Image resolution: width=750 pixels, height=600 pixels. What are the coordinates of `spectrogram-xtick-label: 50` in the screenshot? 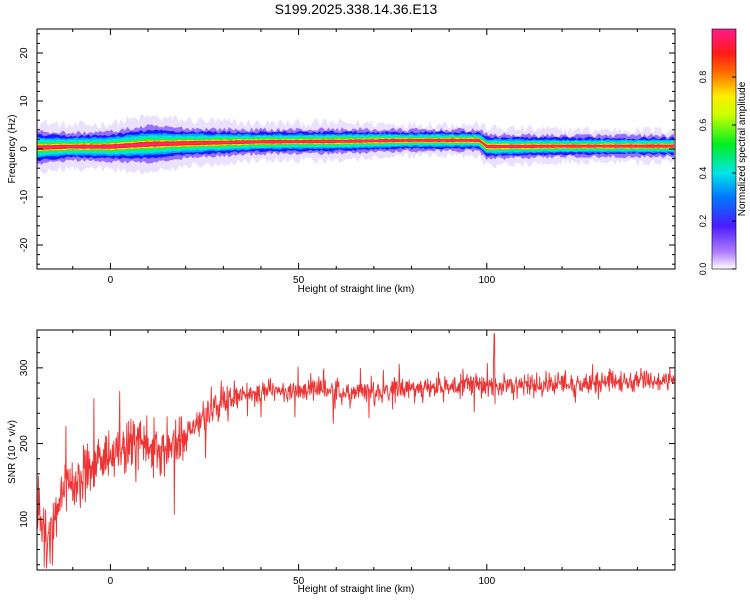 It's located at (299, 280).